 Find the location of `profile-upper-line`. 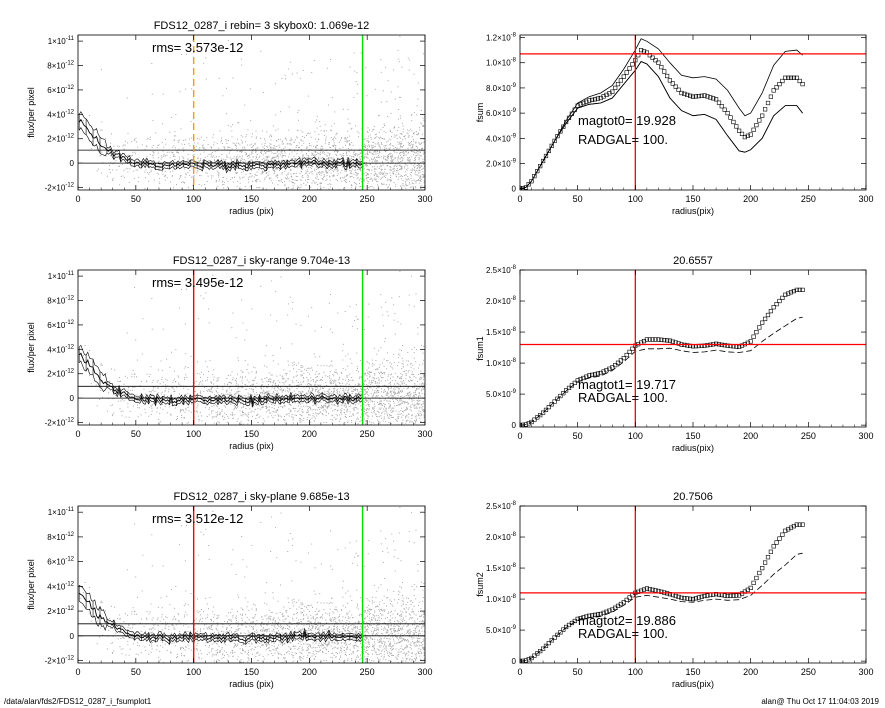

profile-upper-line is located at coordinates (220, 139).